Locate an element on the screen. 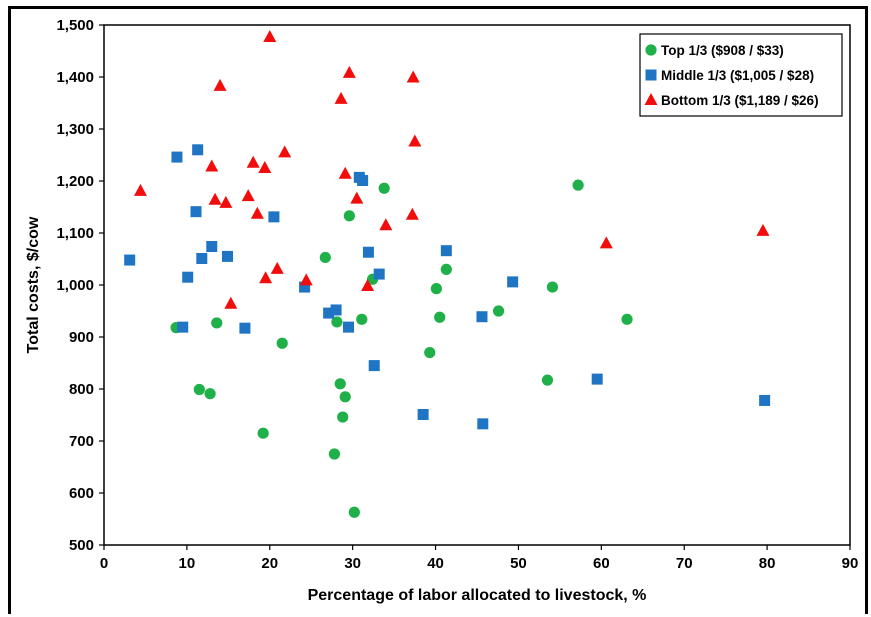 The image size is (871, 617). y-tick-label: 600 is located at coordinates (81, 493).